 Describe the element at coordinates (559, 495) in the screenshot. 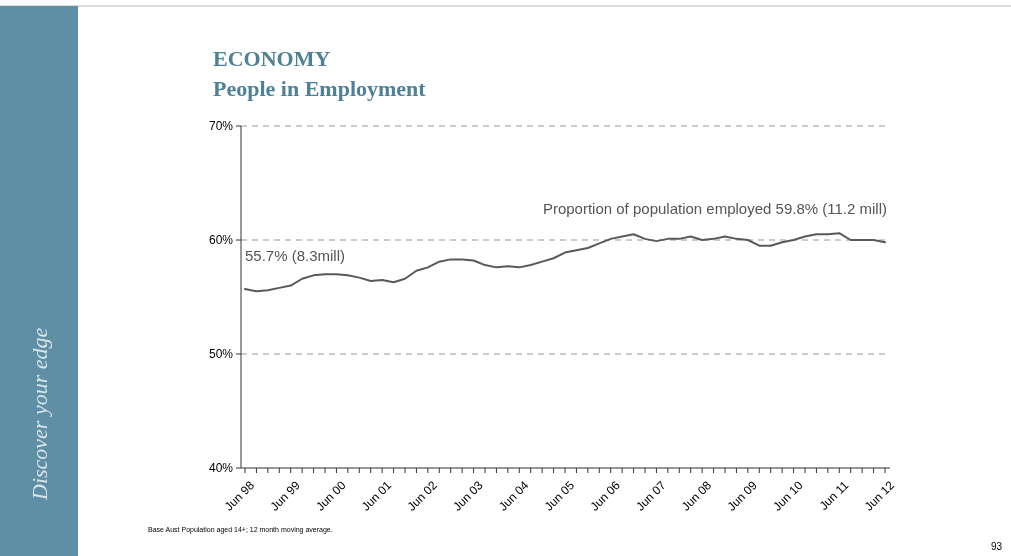

I see `x-tick-label: Jun 05` at that location.